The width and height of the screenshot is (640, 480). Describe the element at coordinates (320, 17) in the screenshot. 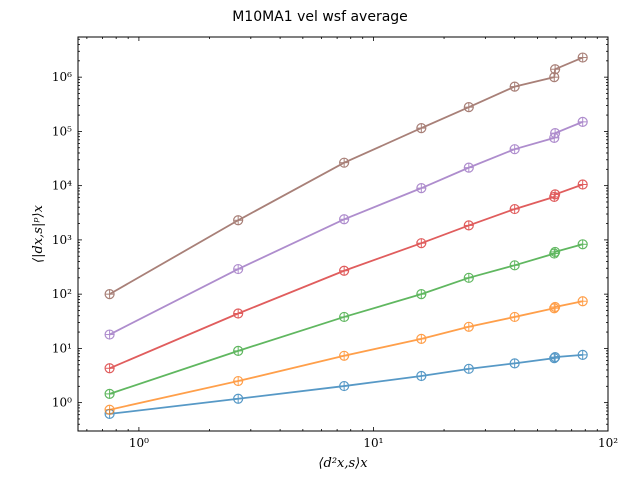

I see `chart-title: M10MA1 vel wsf average` at that location.